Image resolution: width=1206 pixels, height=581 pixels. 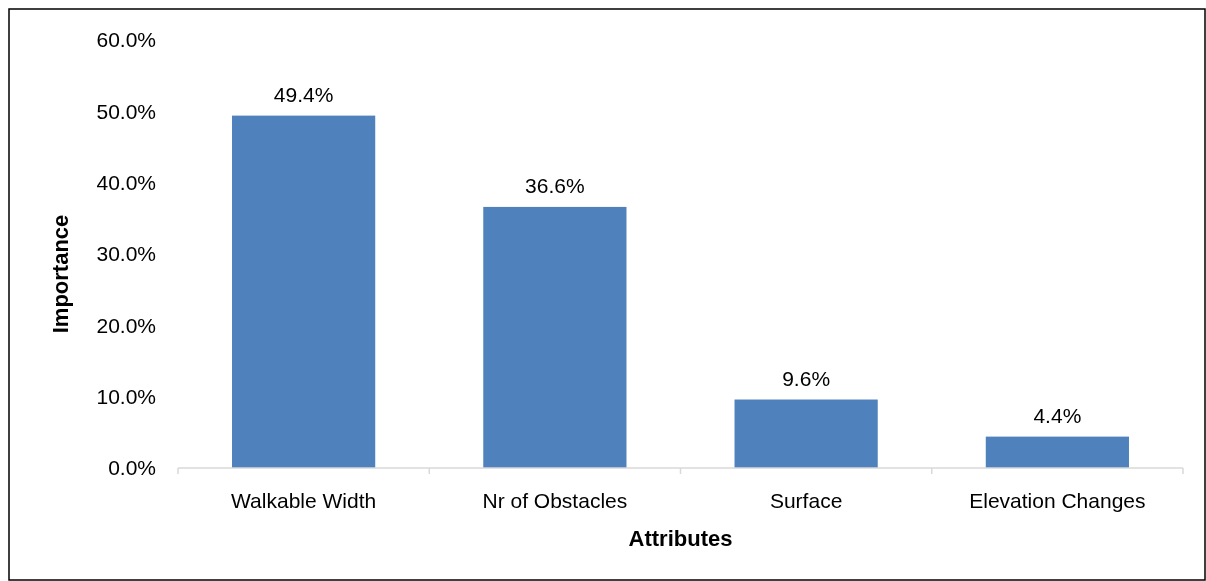 What do you see at coordinates (555, 500) in the screenshot?
I see `x-tick-label: Nr of Obstacles` at bounding box center [555, 500].